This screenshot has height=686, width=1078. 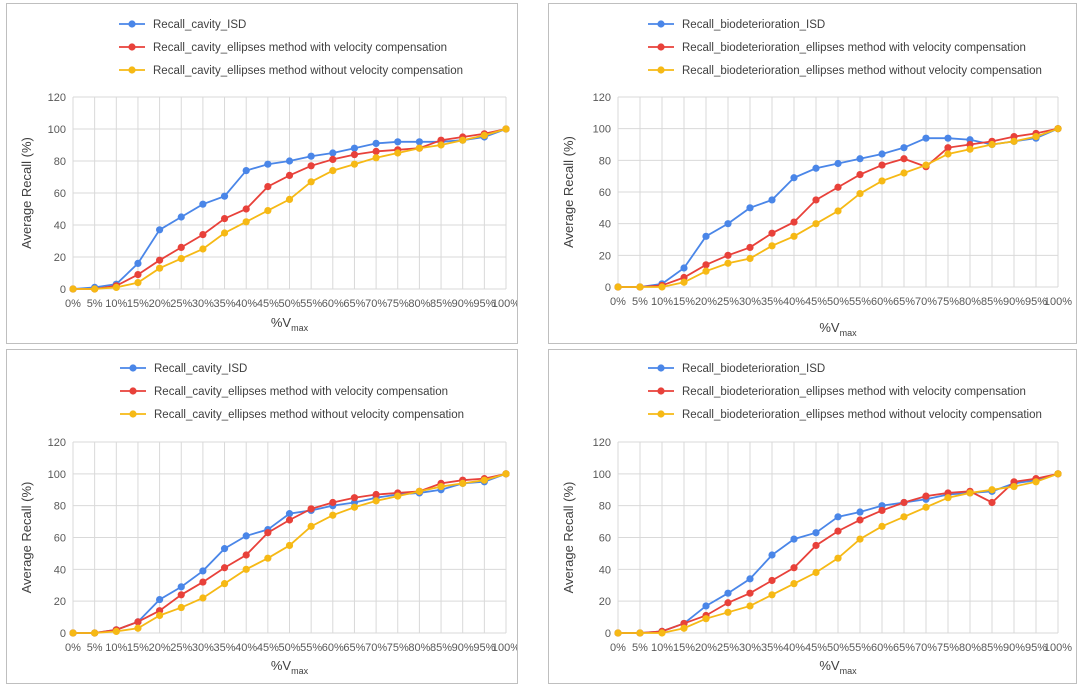 I want to click on y-axis-title: Average Recall (%), so click(x=26, y=538).